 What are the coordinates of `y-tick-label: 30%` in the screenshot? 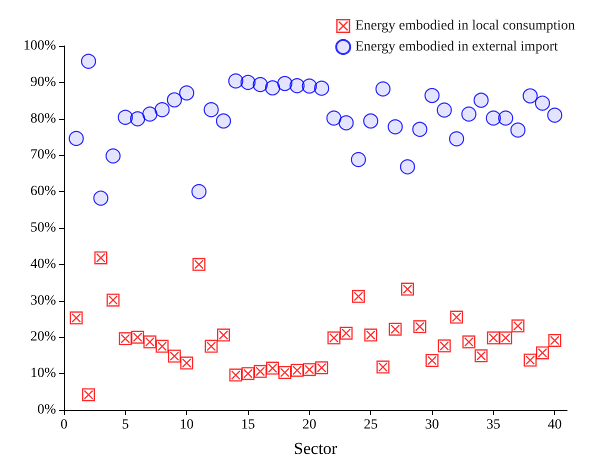 It's located at (43, 300).